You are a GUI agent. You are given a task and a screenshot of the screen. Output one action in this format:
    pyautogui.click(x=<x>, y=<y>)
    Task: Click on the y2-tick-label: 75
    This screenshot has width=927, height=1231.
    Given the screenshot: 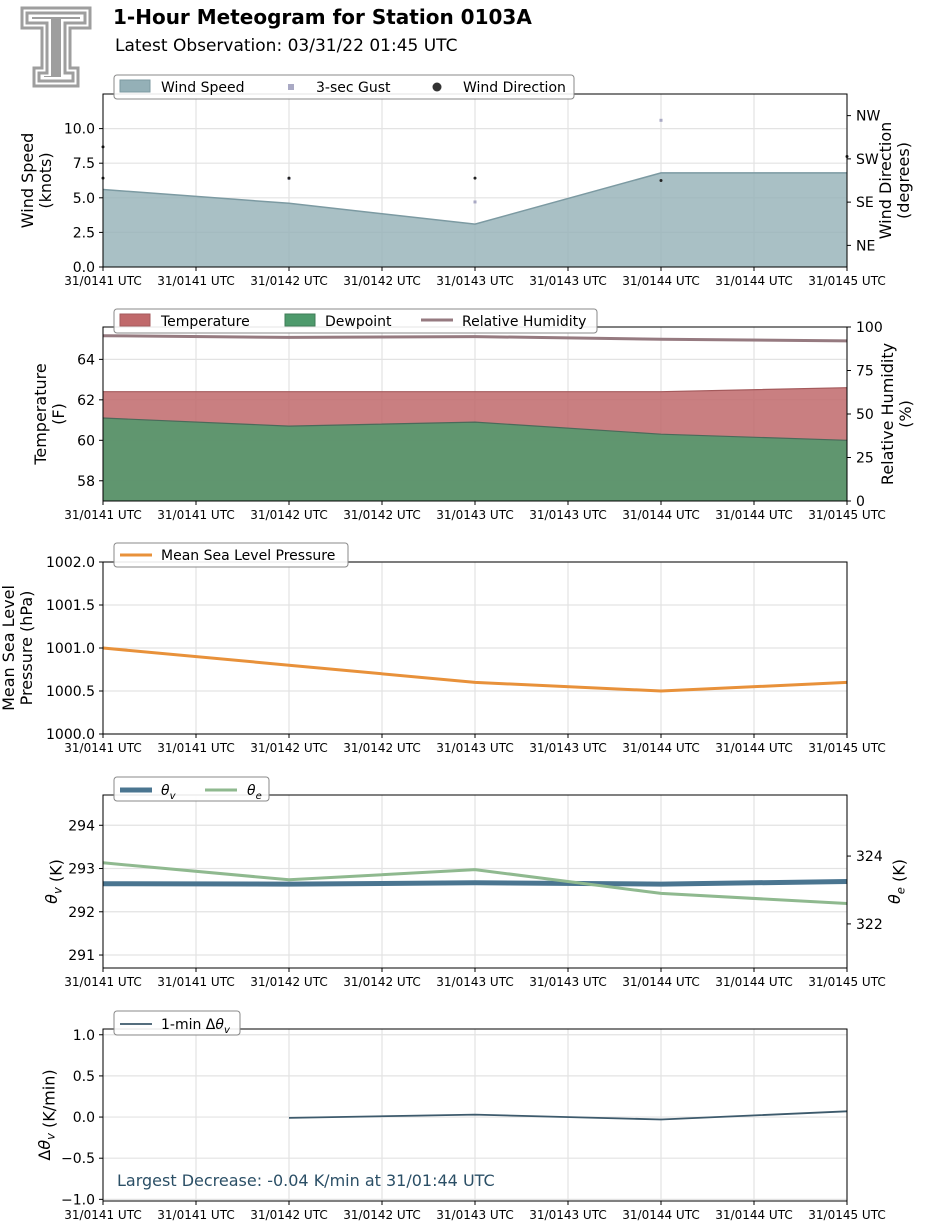 What is the action you would take?
    pyautogui.click(x=865, y=372)
    